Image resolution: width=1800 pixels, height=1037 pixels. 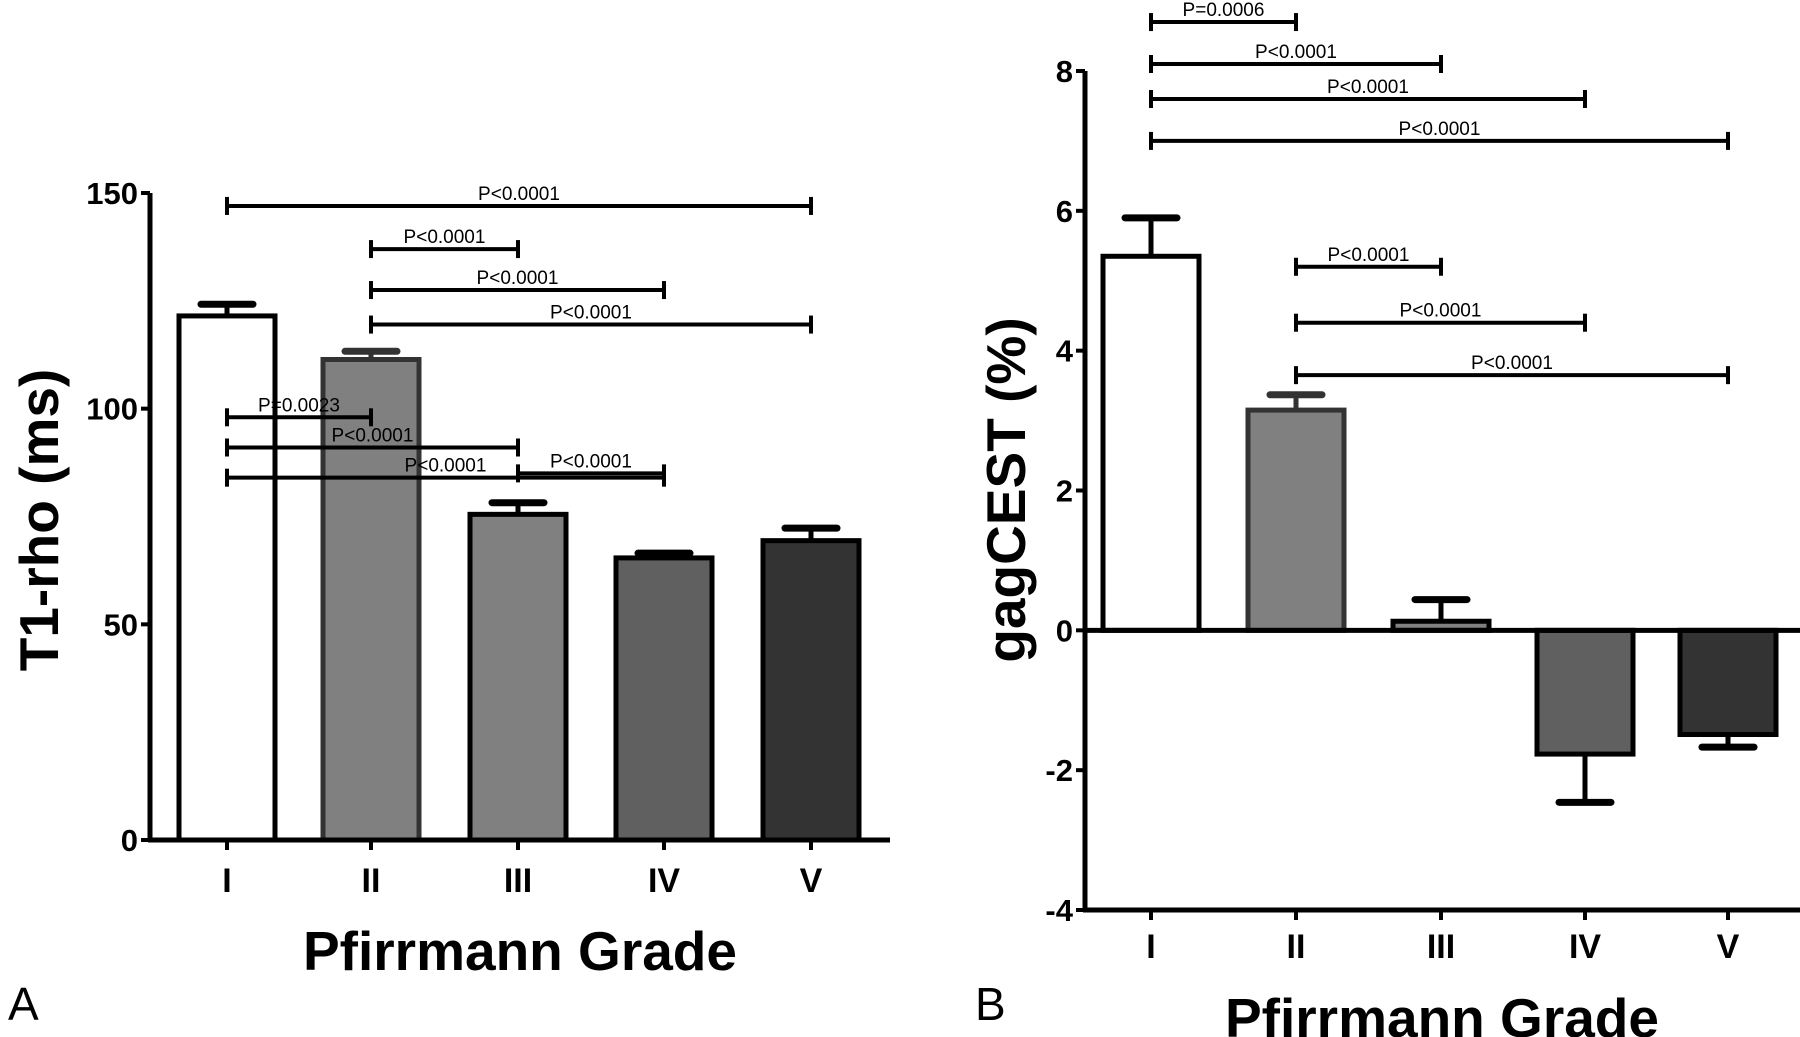 What do you see at coordinates (112, 409) in the screenshot?
I see `y-tick-label: 100` at bounding box center [112, 409].